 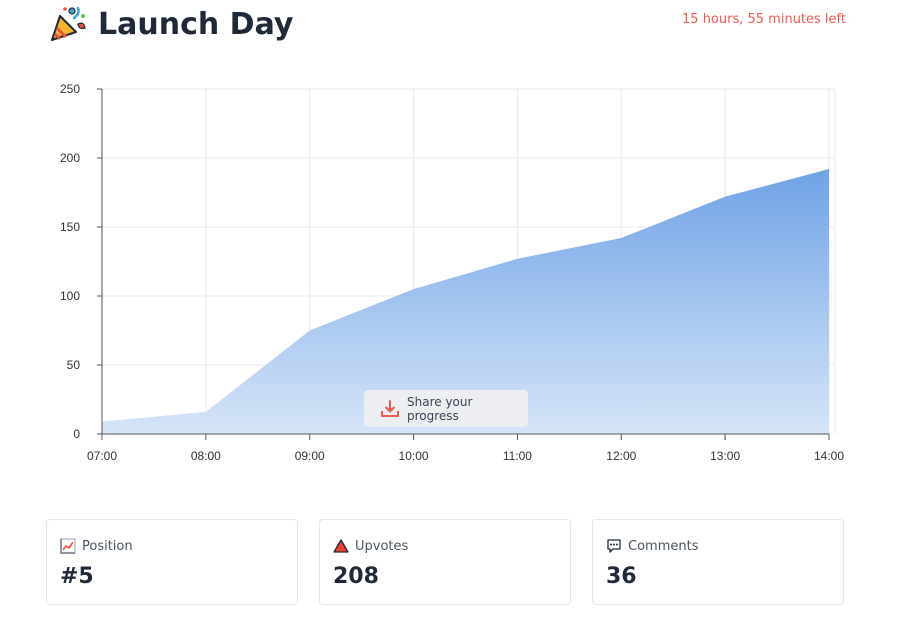 What do you see at coordinates (172, 562) in the screenshot?
I see `stat-card-position: Position #5` at bounding box center [172, 562].